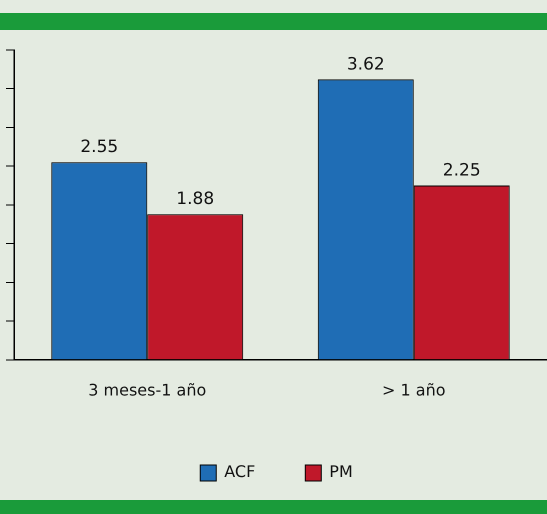 The width and height of the screenshot is (547, 514). I want to click on legend-label: PM, so click(341, 472).